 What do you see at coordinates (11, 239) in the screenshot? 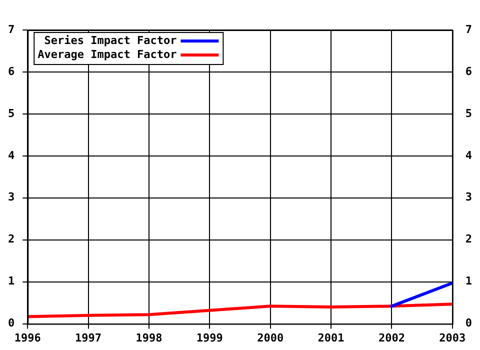
I see `y-tick-label: 2` at bounding box center [11, 239].